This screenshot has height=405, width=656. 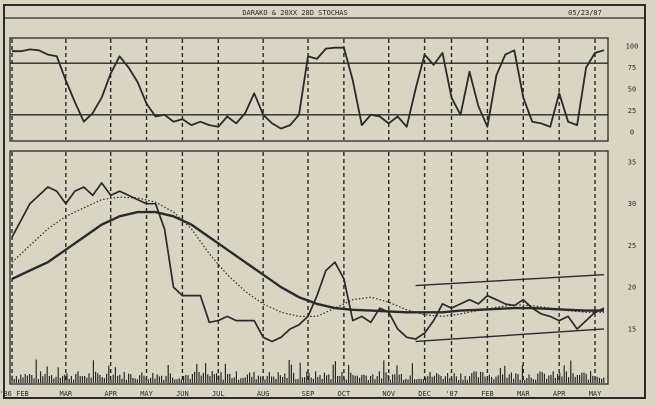 I want to click on x-tick-label: '86 FEB, so click(x=14, y=394).